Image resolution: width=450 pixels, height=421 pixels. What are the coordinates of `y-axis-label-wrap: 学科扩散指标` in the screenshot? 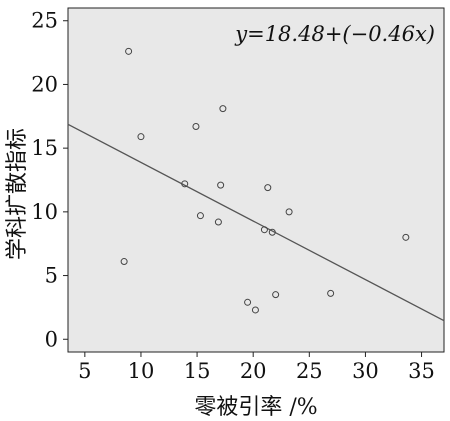 It's located at (16, 194).